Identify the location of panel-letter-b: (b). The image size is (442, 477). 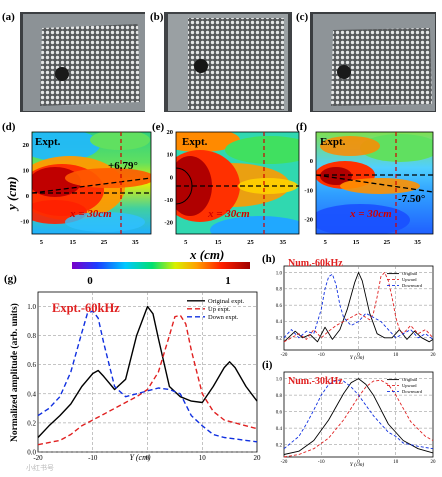
(157, 17).